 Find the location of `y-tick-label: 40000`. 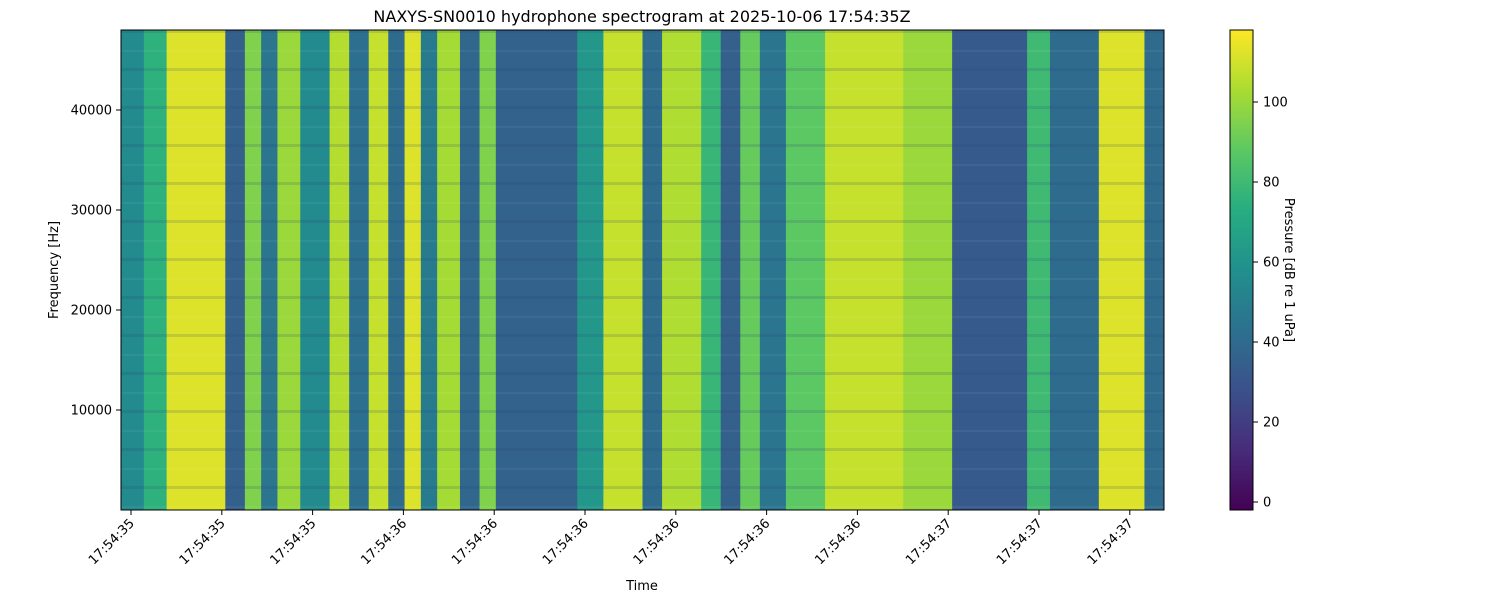

y-tick-label: 40000 is located at coordinates (91, 111).